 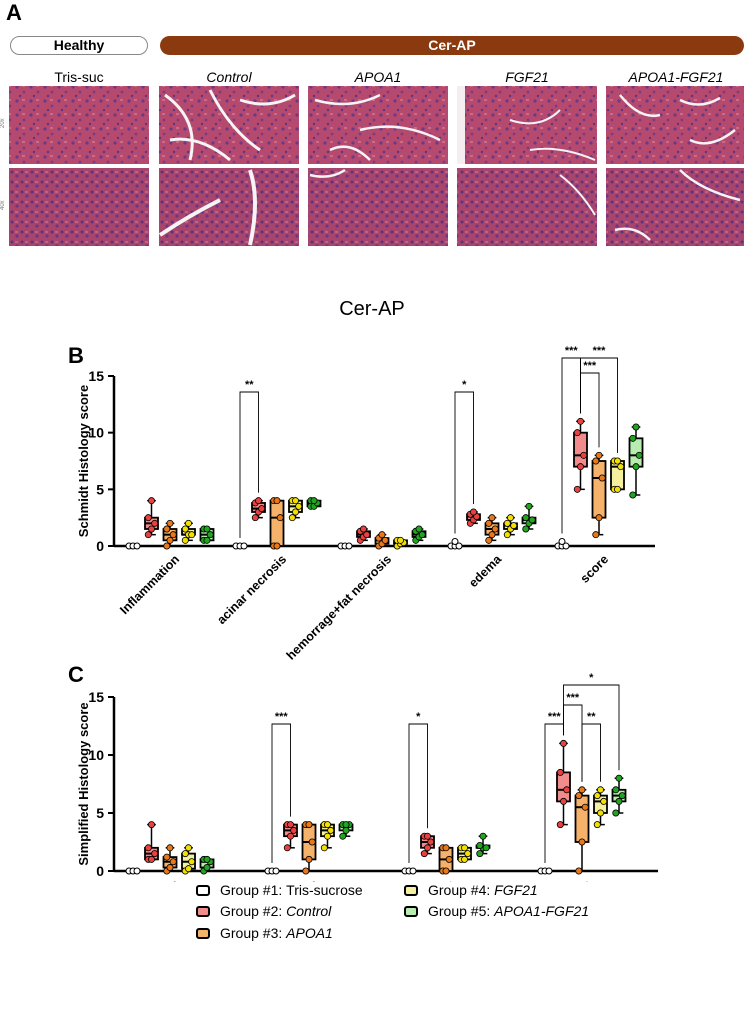 What do you see at coordinates (79, 125) in the screenshot?
I see `tile-20x-tris-suc` at bounding box center [79, 125].